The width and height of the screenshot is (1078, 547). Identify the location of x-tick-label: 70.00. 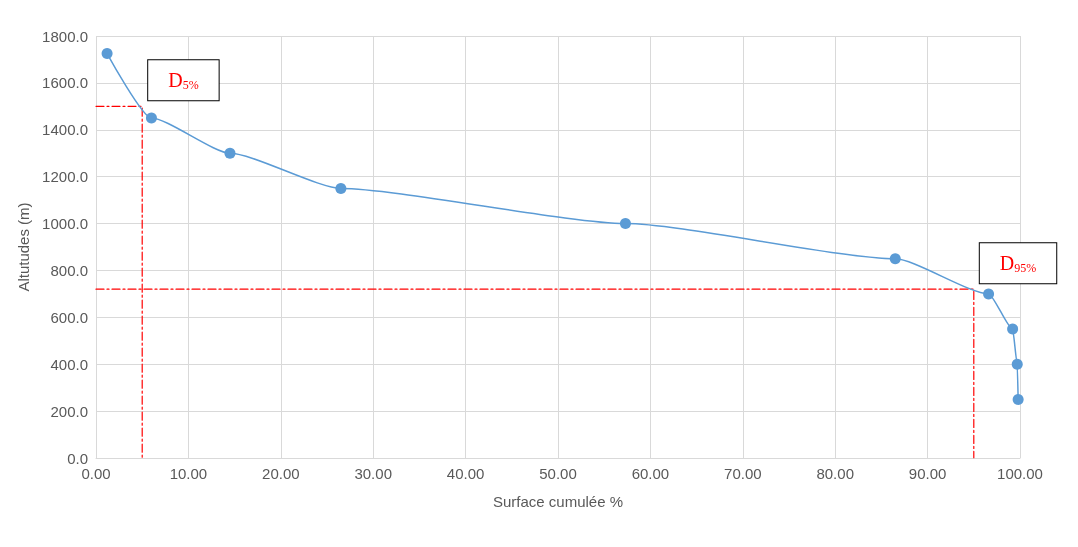
(743, 473).